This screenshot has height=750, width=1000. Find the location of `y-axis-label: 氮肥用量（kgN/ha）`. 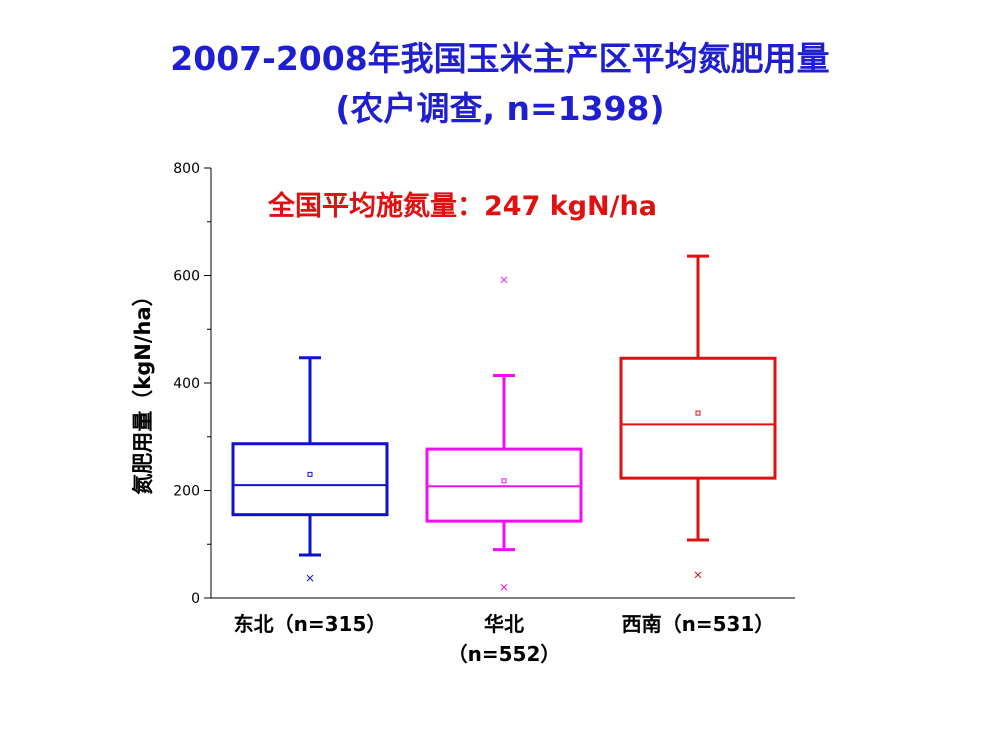

y-axis-label: 氮肥用量（kgN/ha） is located at coordinates (143, 389).